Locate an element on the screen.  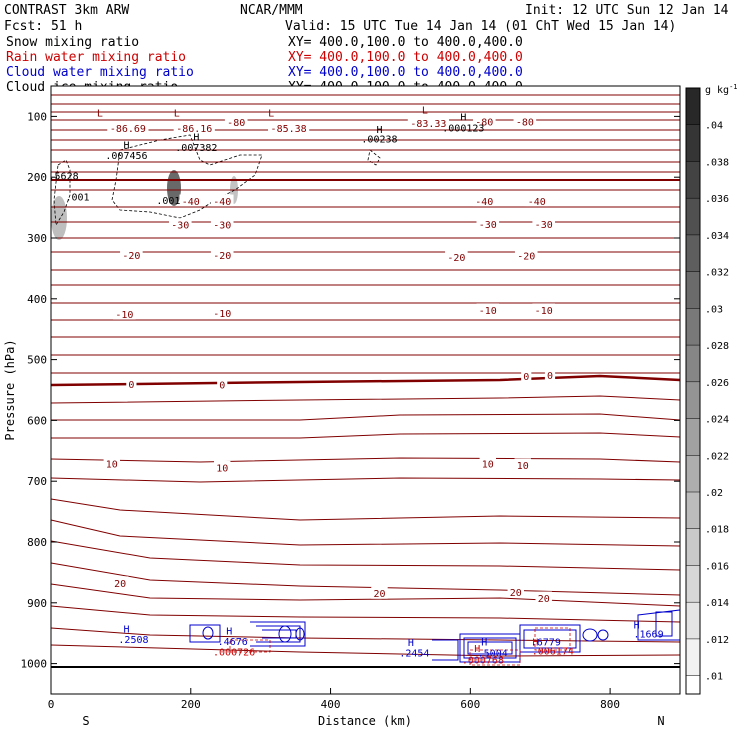
y-tick-label: 1000 is located at coordinates (34, 664).